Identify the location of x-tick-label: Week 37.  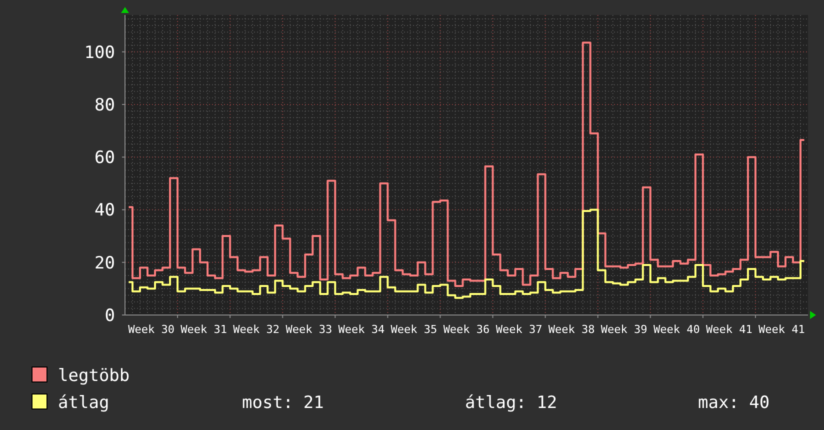
(519, 329).